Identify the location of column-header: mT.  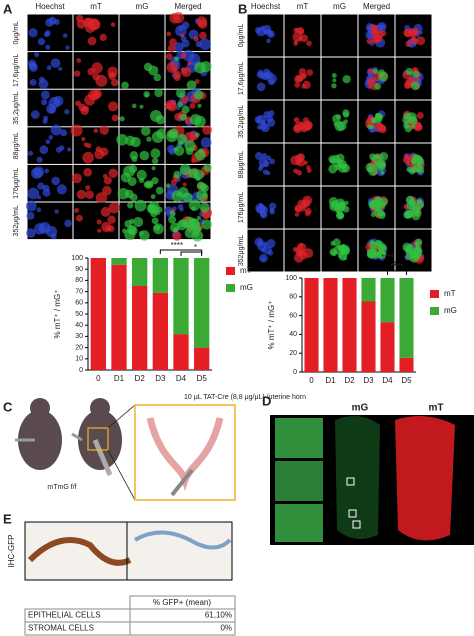
(303, 6).